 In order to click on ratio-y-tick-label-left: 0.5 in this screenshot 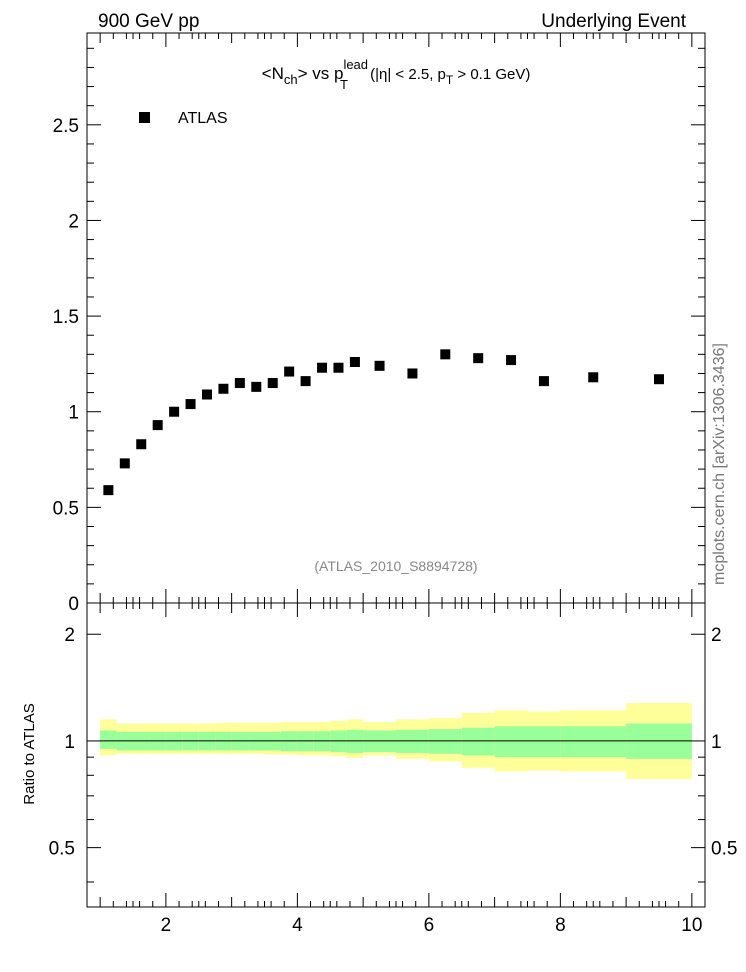, I will do `click(62, 849)`.